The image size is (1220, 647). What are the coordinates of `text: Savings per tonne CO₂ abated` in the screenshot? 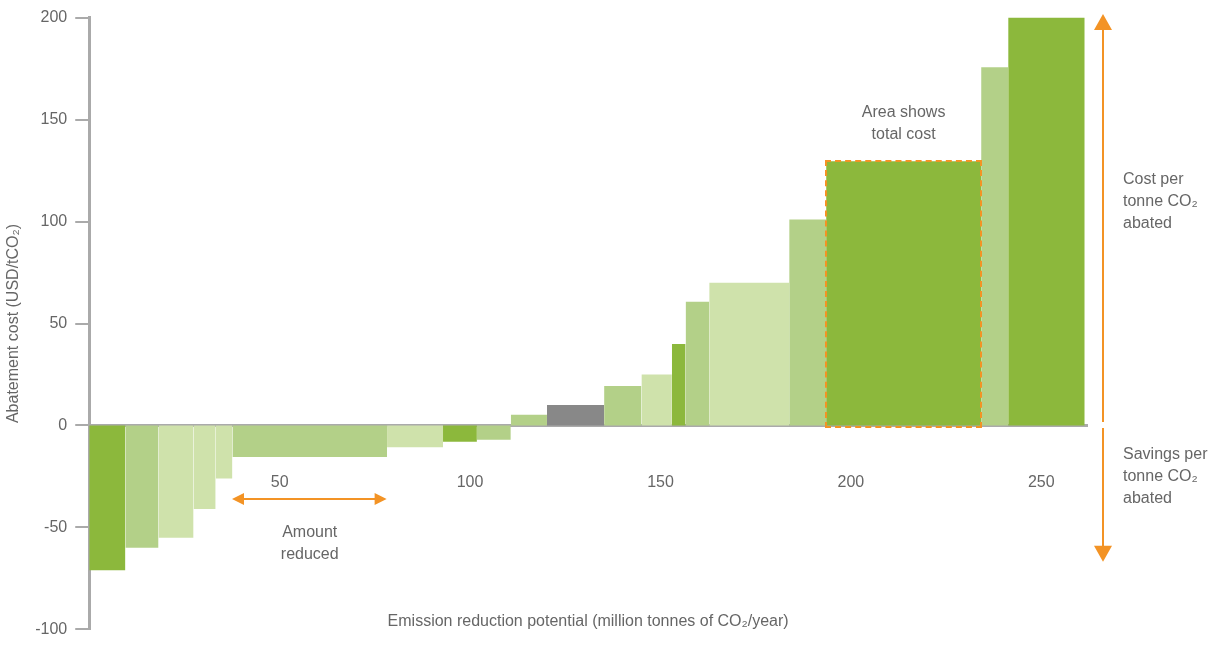 It's located at (1166, 475).